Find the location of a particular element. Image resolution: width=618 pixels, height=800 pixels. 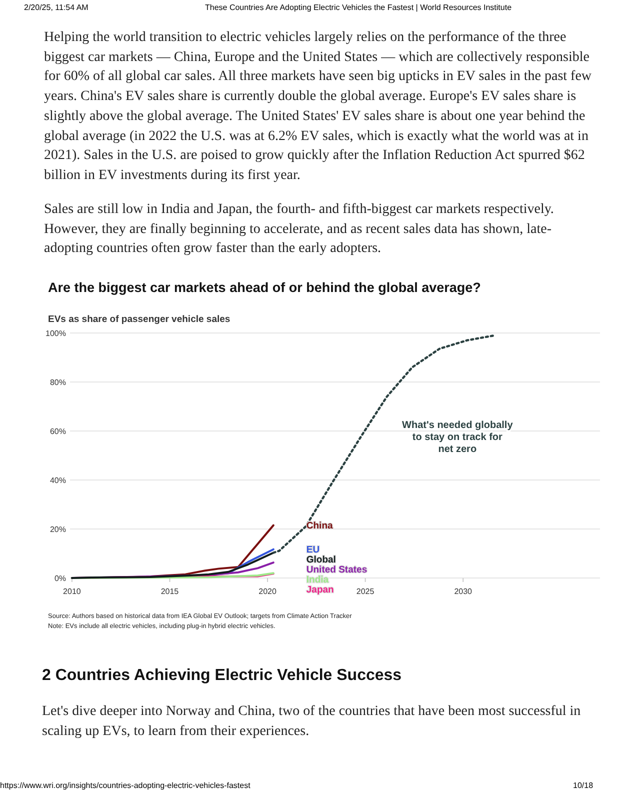

text: https://www.wri.org/insights/countries-adopting-electric-vehicles-fastest is located at coordinates (125, 785).